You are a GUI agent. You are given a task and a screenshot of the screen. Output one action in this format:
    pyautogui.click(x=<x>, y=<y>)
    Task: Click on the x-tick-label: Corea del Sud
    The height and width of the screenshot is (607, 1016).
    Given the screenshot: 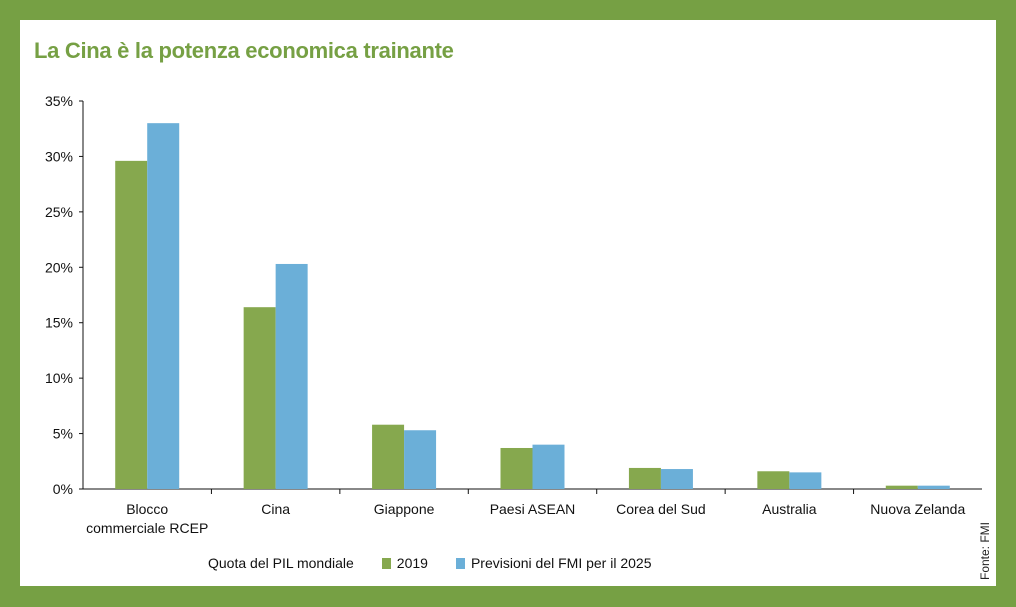 What is the action you would take?
    pyautogui.click(x=661, y=509)
    